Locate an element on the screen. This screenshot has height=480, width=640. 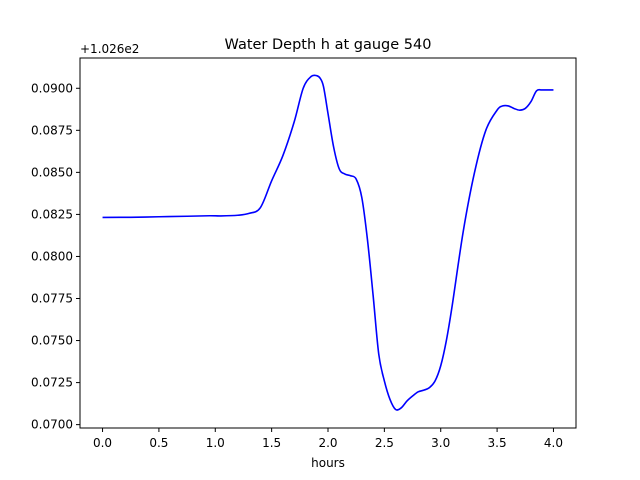
x-tick-label: 3.5 is located at coordinates (497, 443).